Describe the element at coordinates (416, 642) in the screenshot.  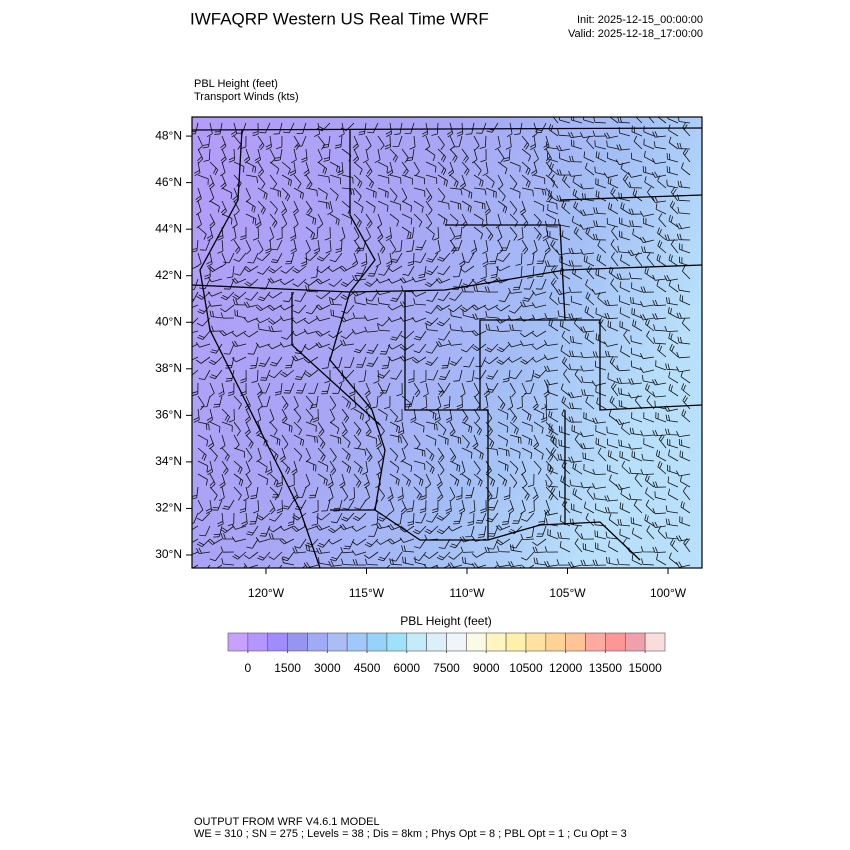
I see `colorbar-box` at that location.